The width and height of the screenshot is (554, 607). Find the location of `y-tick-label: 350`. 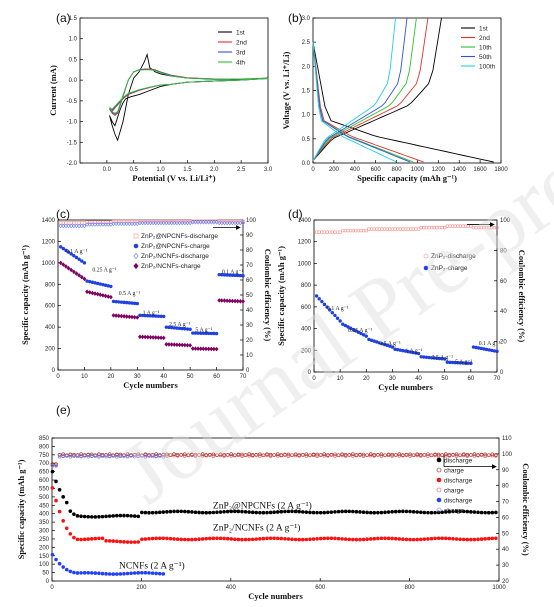

y-tick-label: 350 is located at coordinates (44, 523).